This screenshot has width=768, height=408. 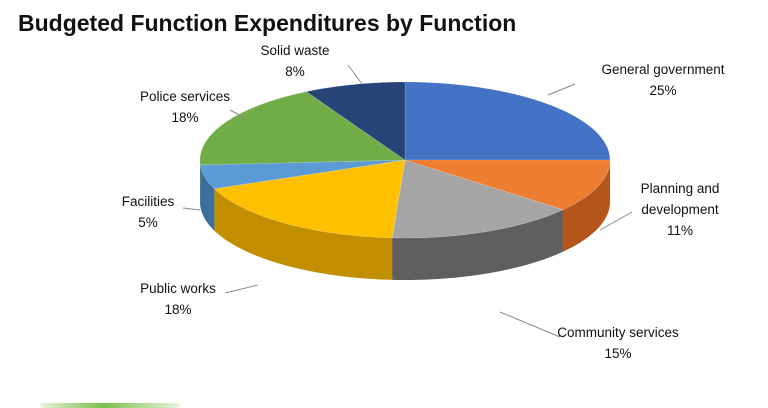 I want to click on slice-label-4: Facilities 5%, so click(x=148, y=212).